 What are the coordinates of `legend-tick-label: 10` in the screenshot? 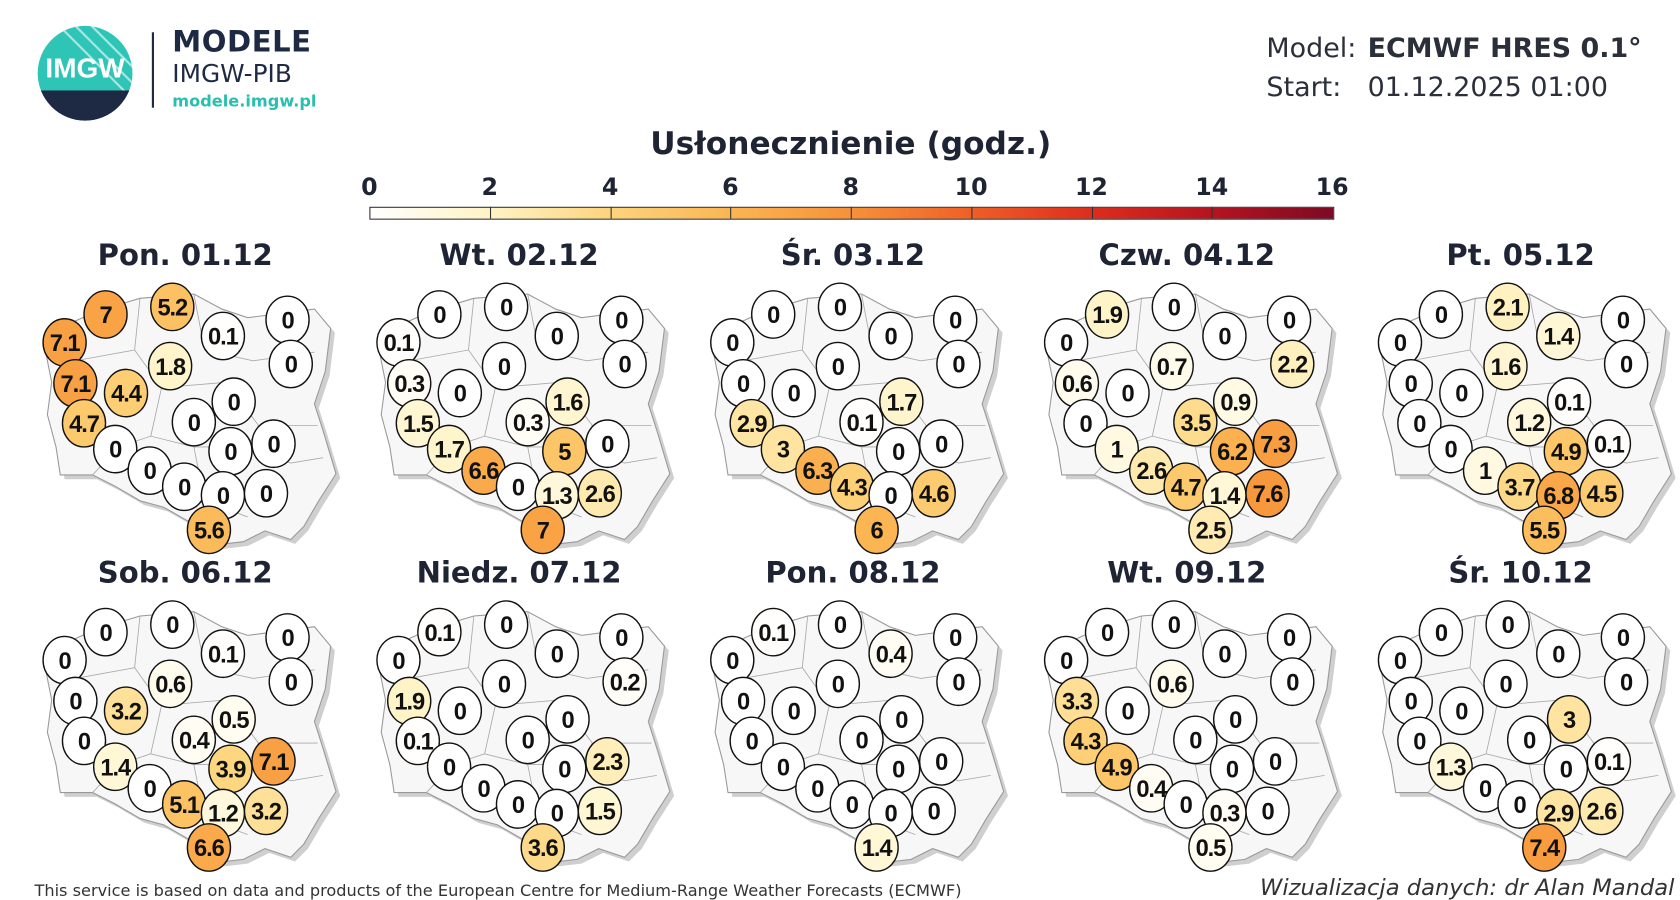 It's located at (971, 188).